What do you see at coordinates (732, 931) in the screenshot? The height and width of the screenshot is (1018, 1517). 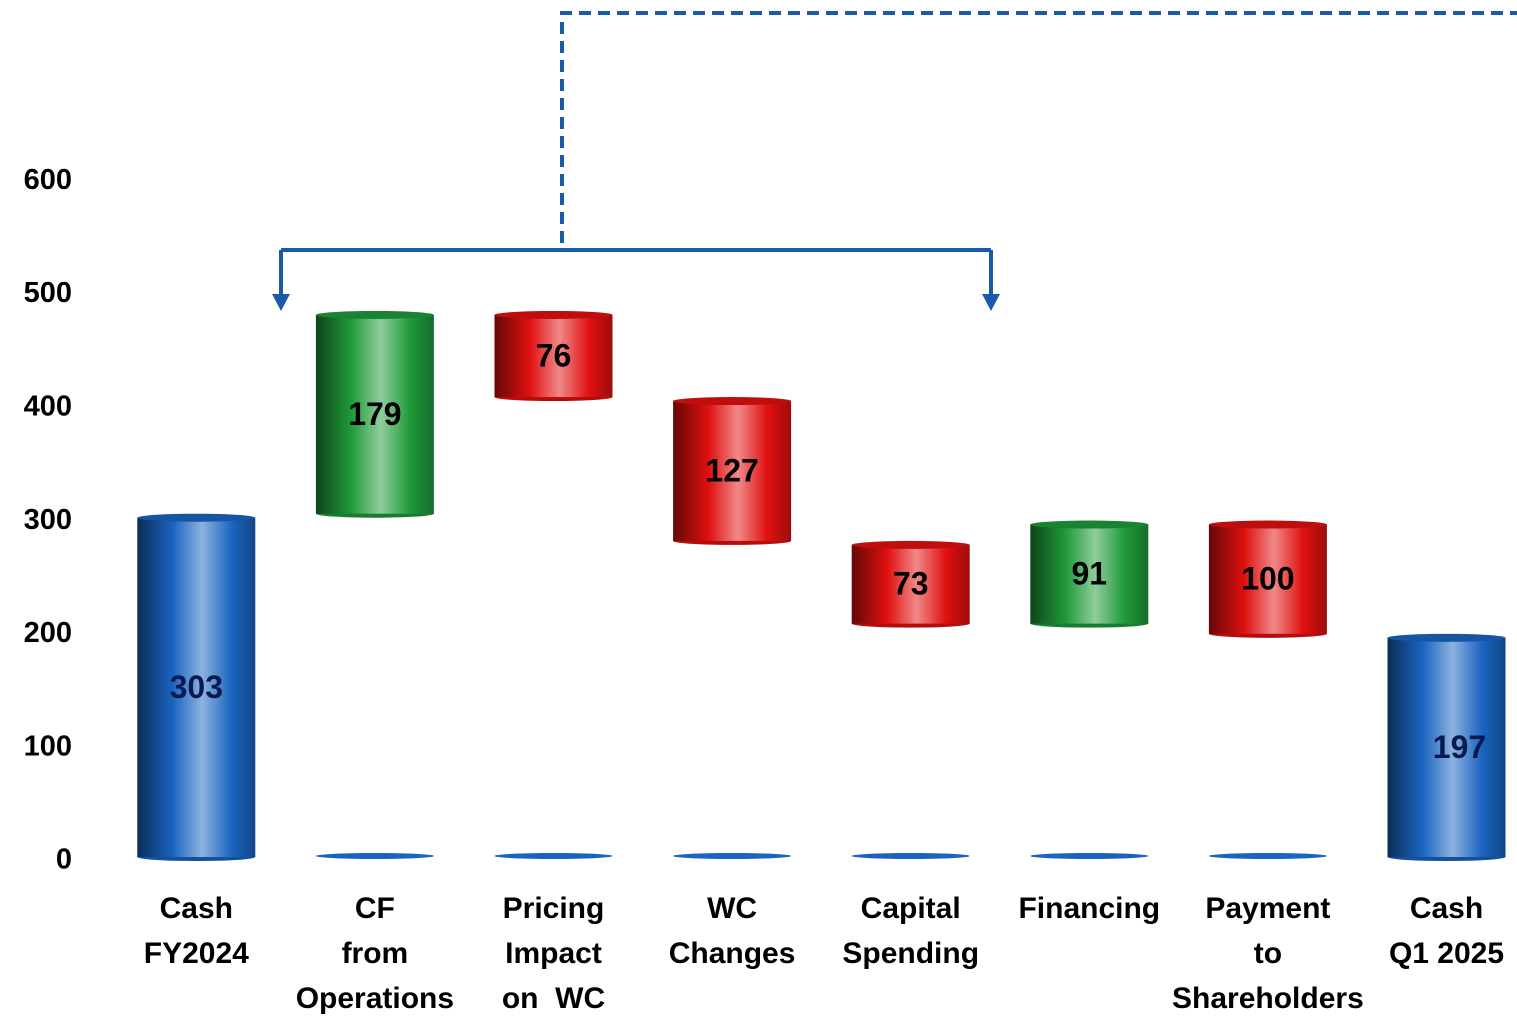 I see `x-tick-label: WC Changes` at bounding box center [732, 931].